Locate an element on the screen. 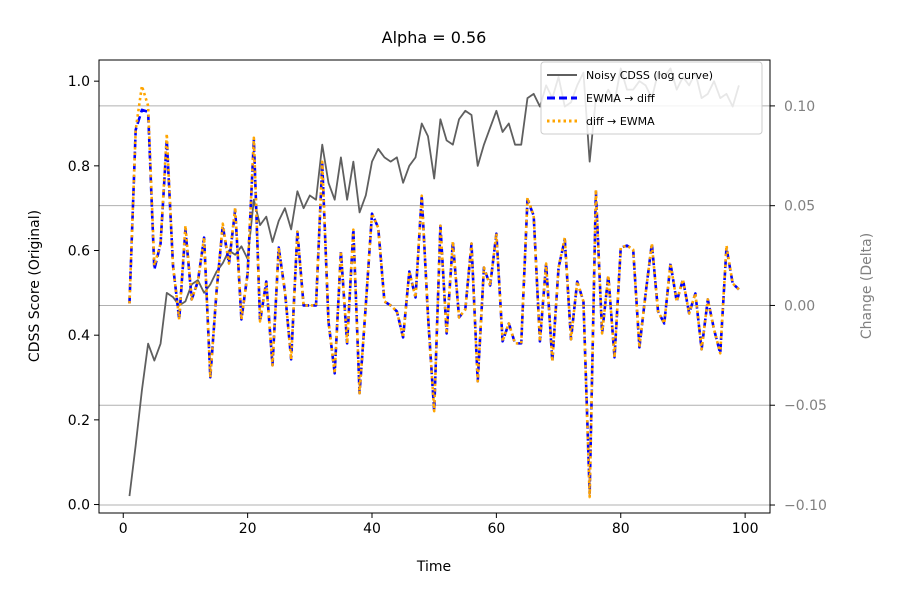  y-left-tick-label: 0.0 is located at coordinates (79, 506).